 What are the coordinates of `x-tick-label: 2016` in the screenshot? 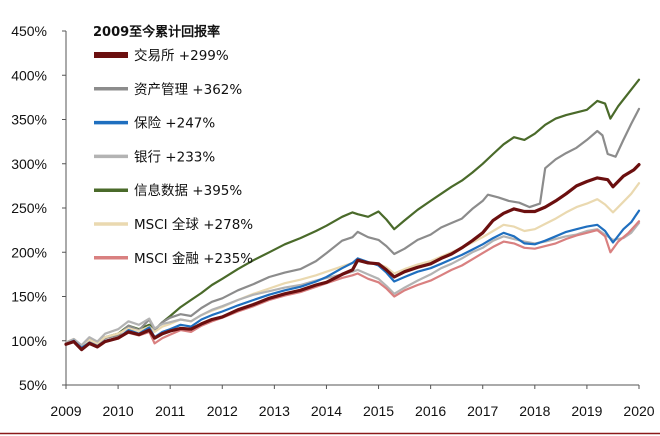 It's located at (430, 411).